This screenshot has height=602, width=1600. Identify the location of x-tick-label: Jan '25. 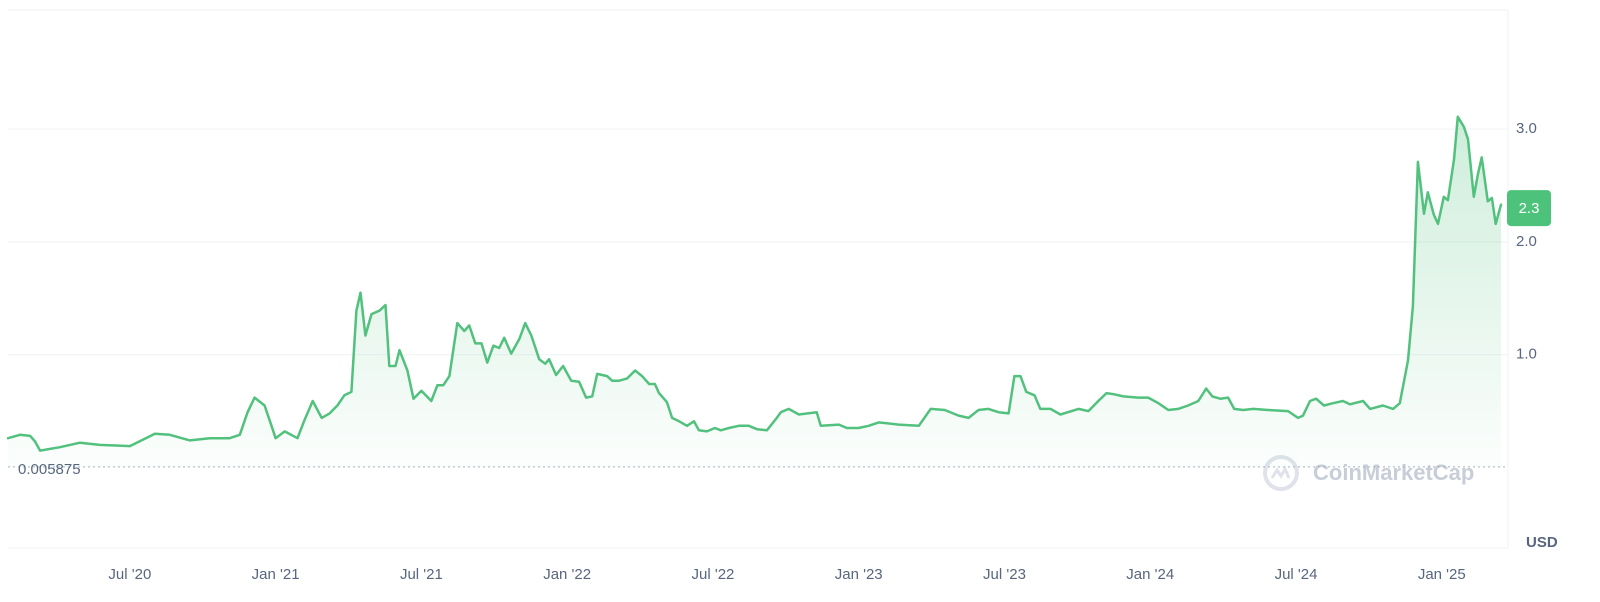
(1442, 574).